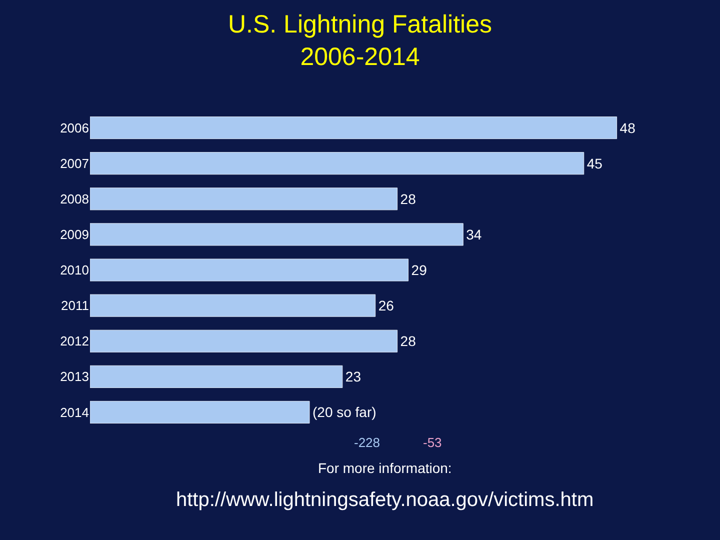 Image resolution: width=720 pixels, height=540 pixels. Describe the element at coordinates (385, 500) in the screenshot. I see `text: http://www.lightningsafety.noaa.gov/victims.htm` at that location.